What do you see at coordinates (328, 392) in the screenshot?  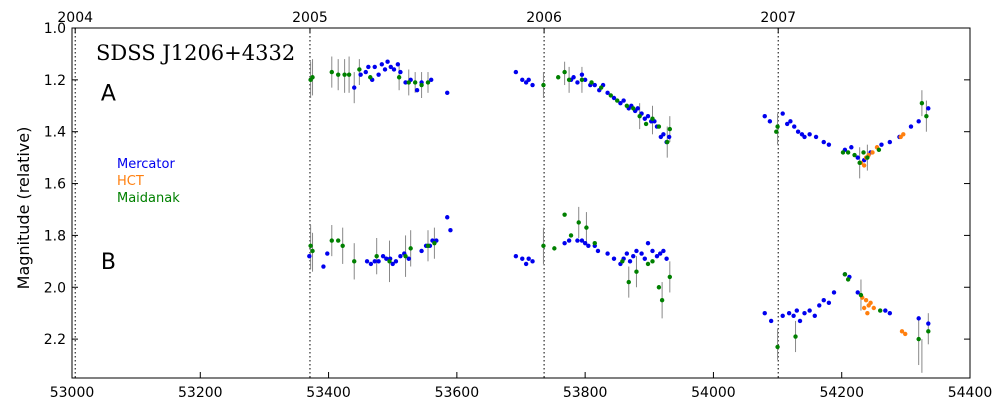 I see `x-tick-label: 53400` at bounding box center [328, 392].